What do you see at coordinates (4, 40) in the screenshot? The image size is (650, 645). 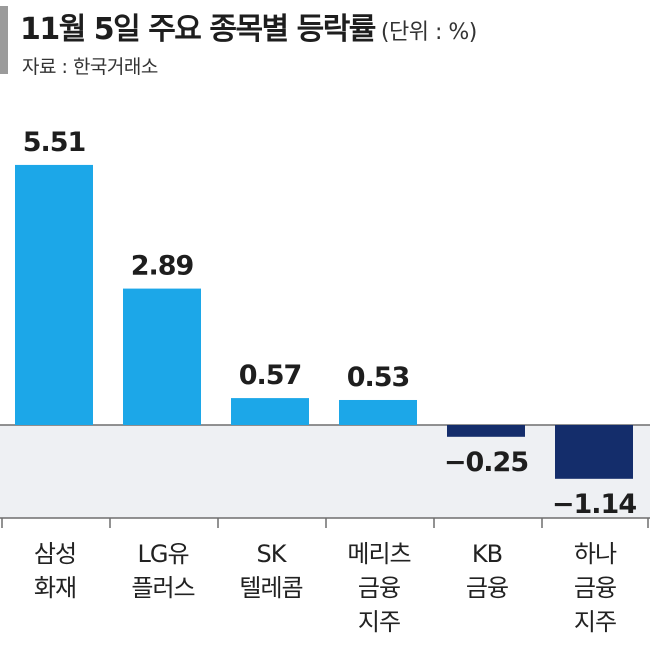 I see `header-accent-bar` at bounding box center [4, 40].